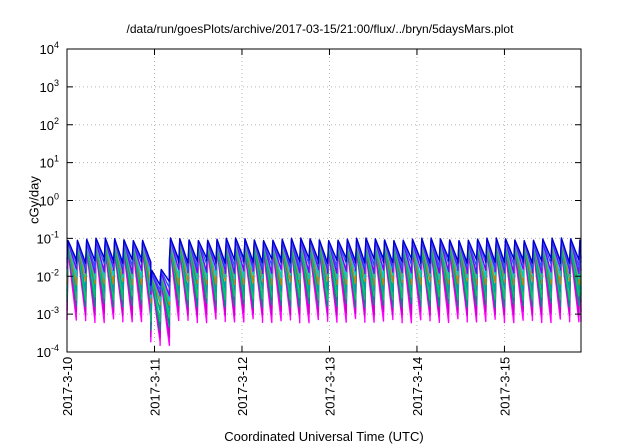 This screenshot has height=448, width=640. I want to click on x-tick-label: 2017-3-12, so click(242, 386).